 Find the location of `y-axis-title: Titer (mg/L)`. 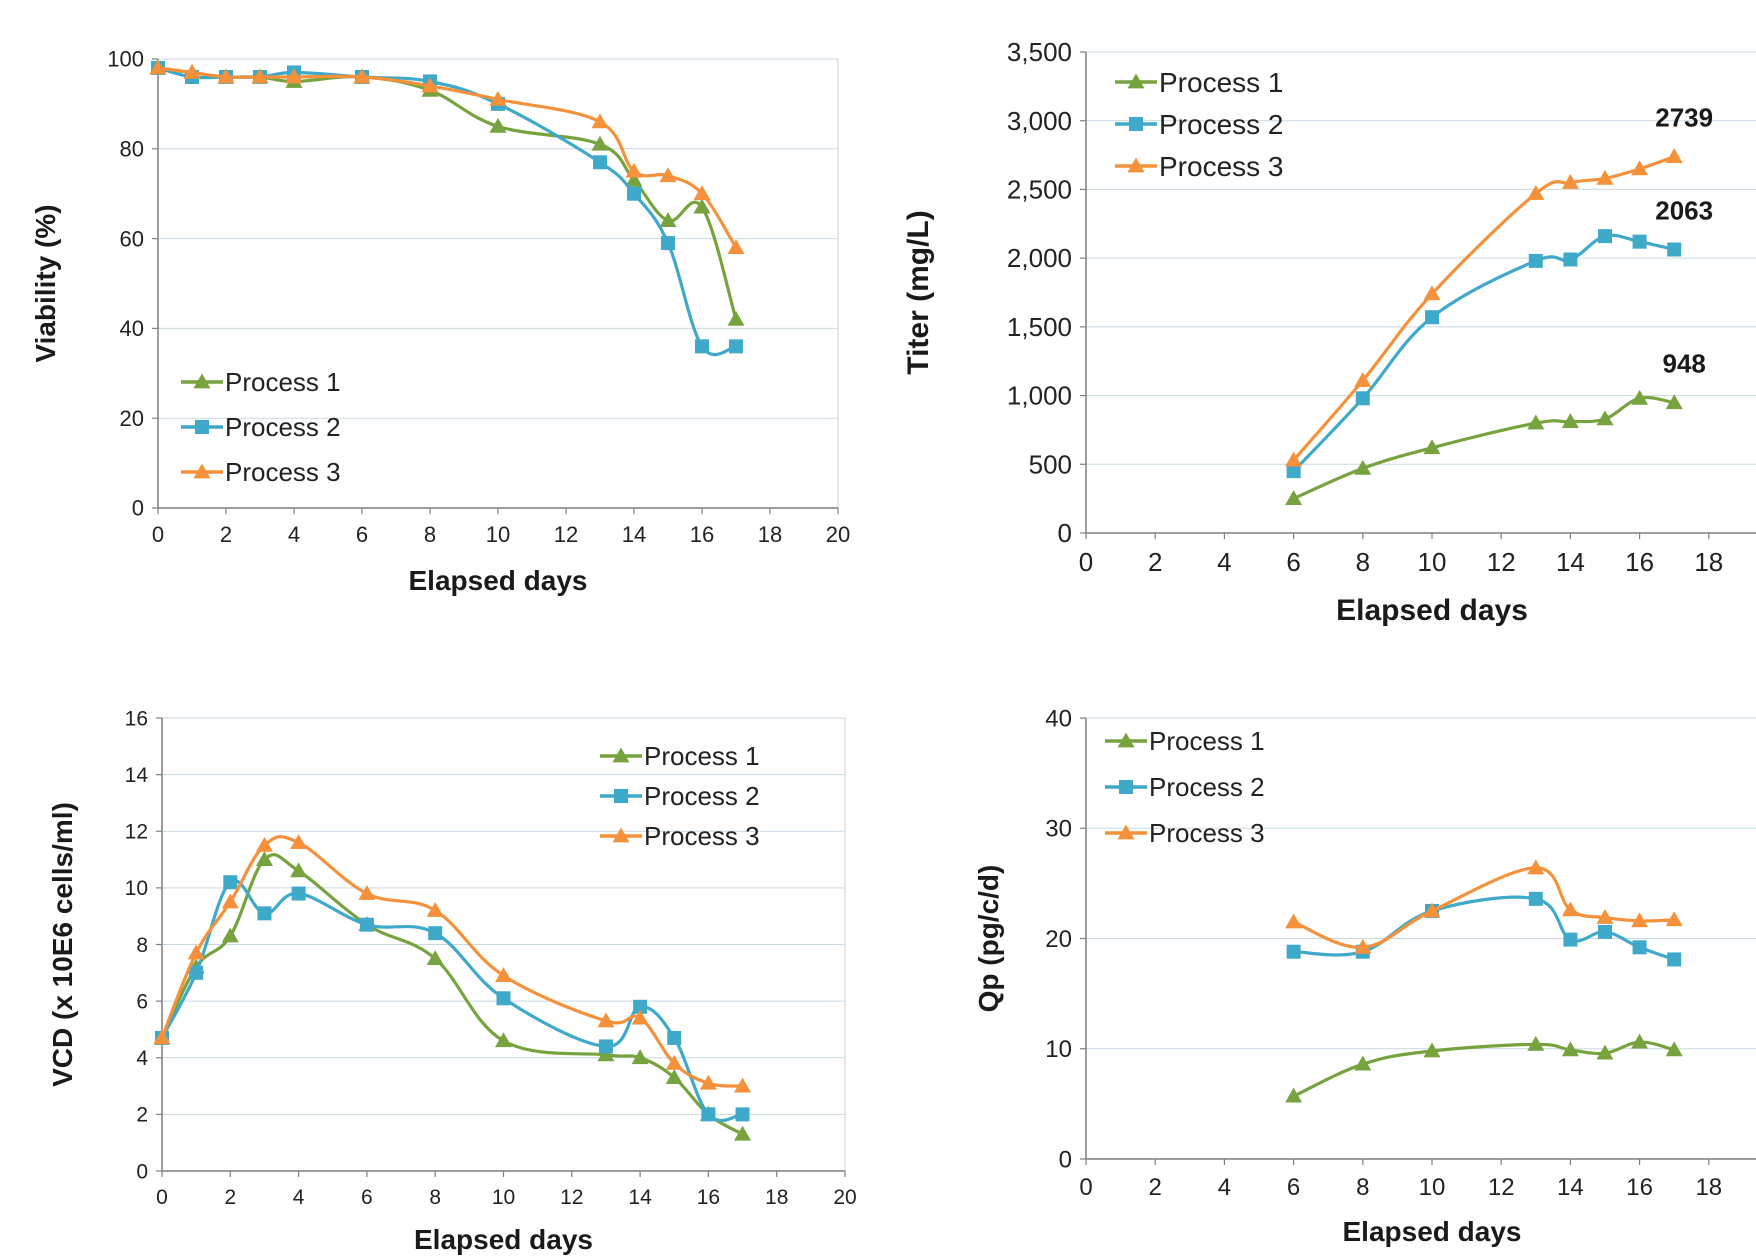

y-axis-title: Titer (mg/L) is located at coordinates (918, 292).